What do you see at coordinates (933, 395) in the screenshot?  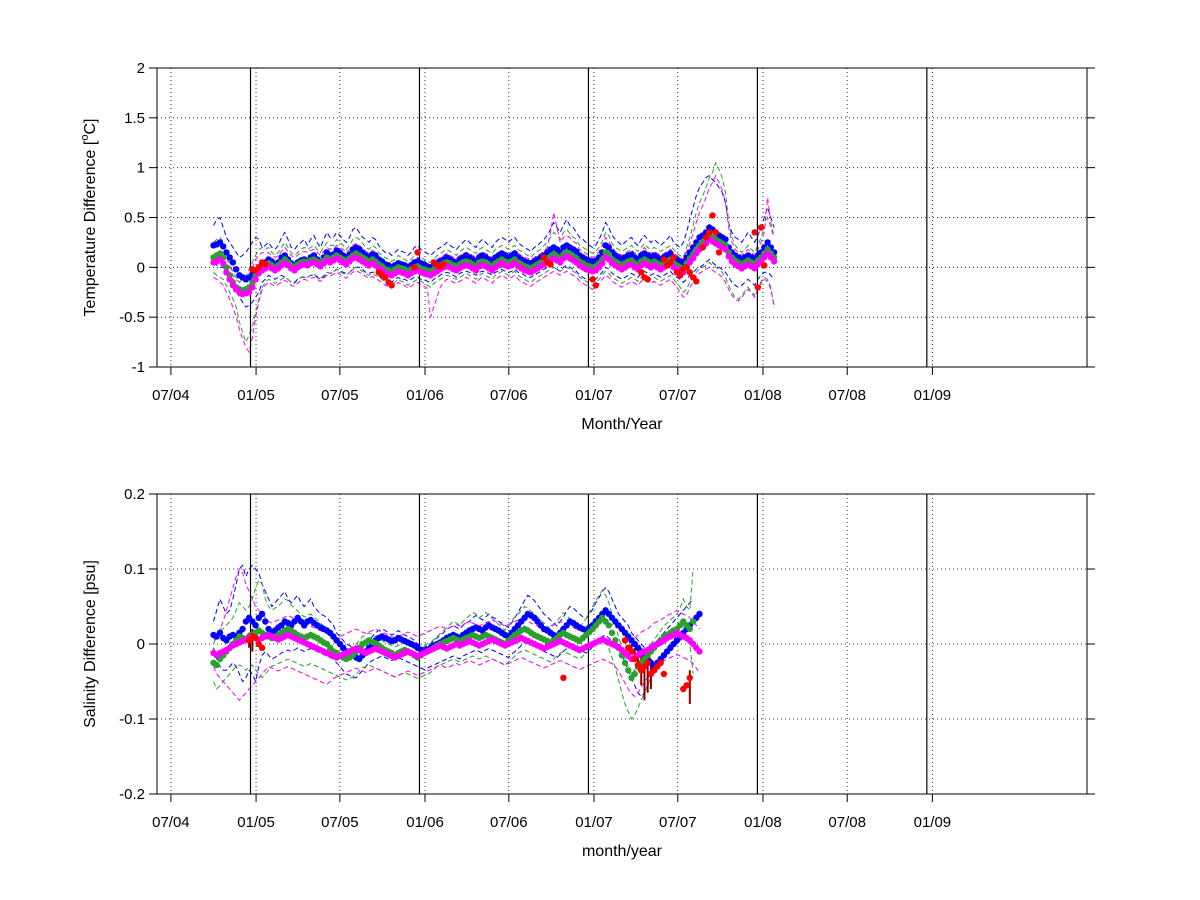 I see `temperature-xtick-label: 01/09` at bounding box center [933, 395].